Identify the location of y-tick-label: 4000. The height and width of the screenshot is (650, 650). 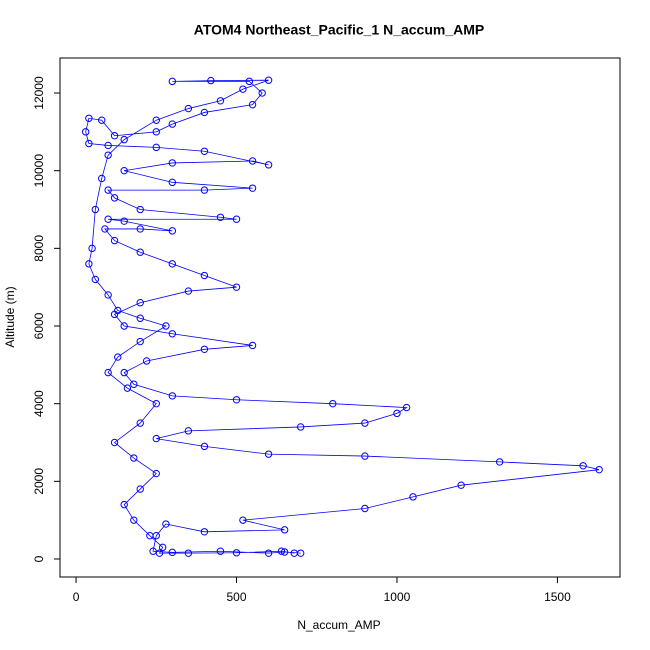
(39, 403).